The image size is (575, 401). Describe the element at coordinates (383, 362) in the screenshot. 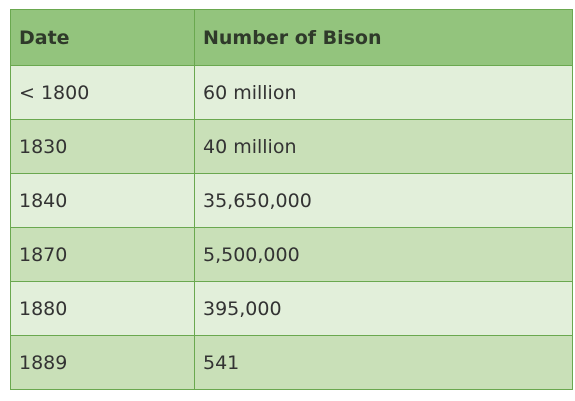

I see `bison-count-cell: 541` at that location.